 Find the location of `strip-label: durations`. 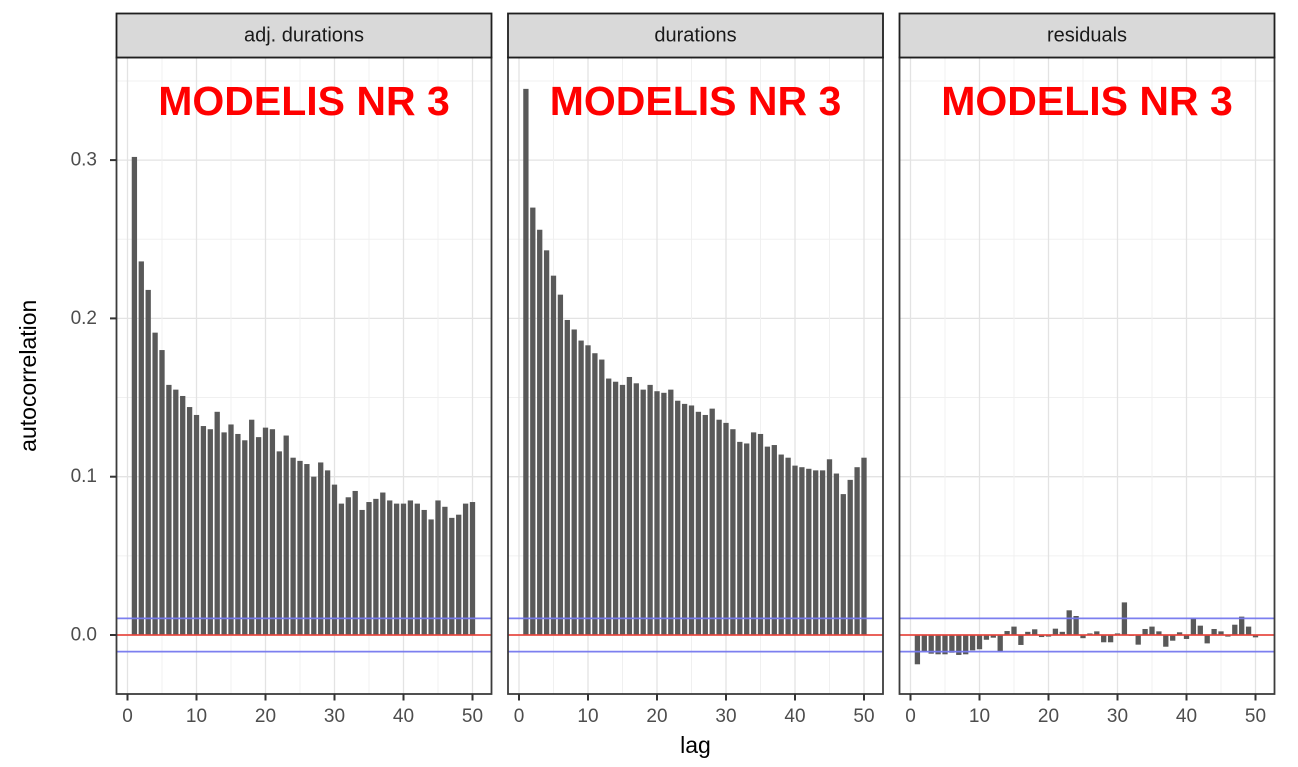

strip-label: durations is located at coordinates (695, 36).